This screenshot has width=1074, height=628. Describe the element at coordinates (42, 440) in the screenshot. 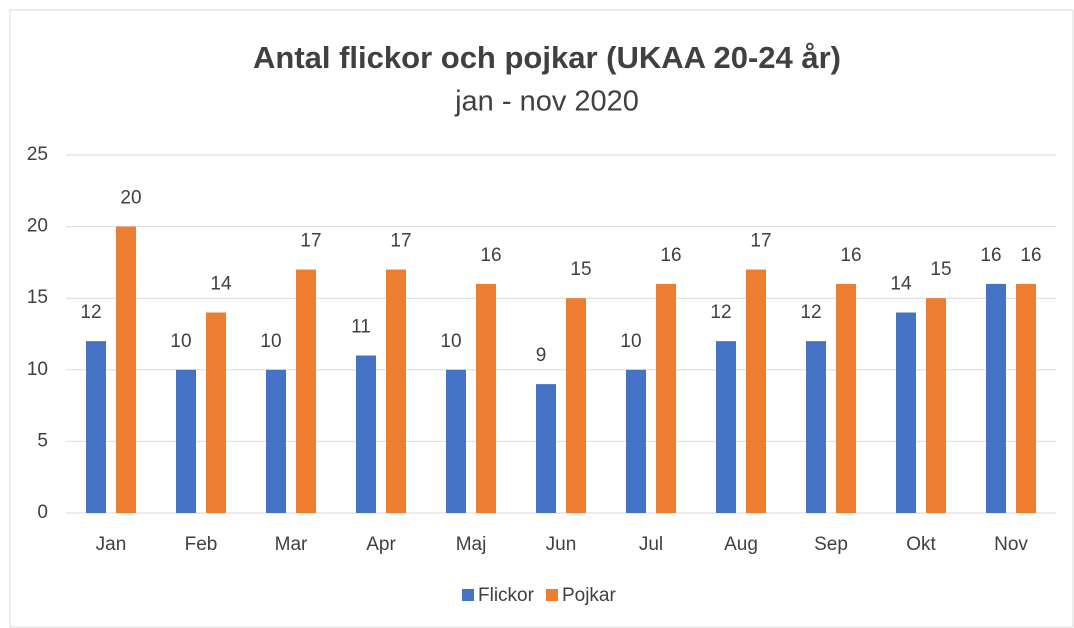

I see `y-tick-label: 5` at that location.